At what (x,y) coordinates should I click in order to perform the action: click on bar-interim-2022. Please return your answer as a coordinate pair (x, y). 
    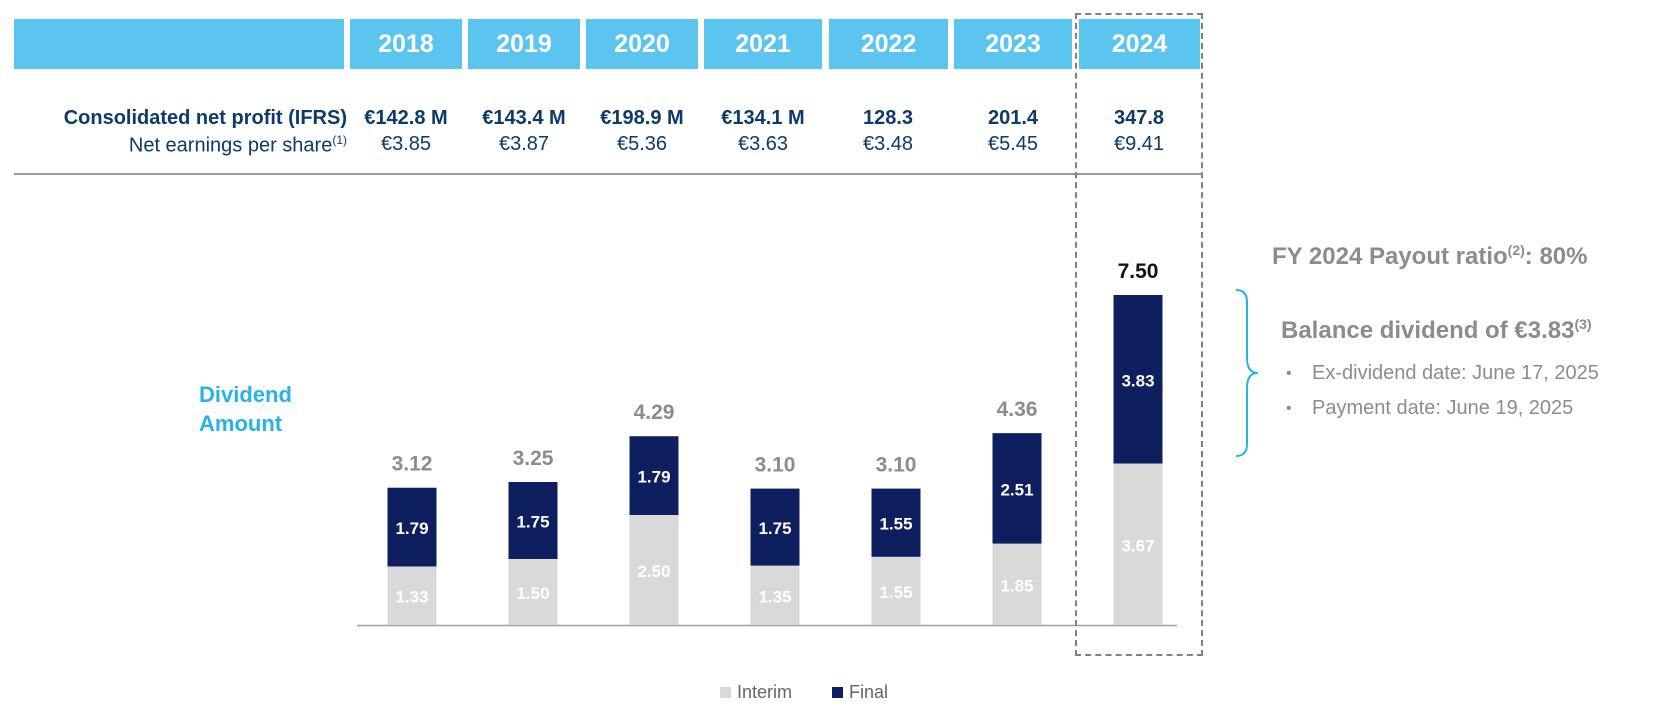
    Looking at the image, I should click on (896, 590).